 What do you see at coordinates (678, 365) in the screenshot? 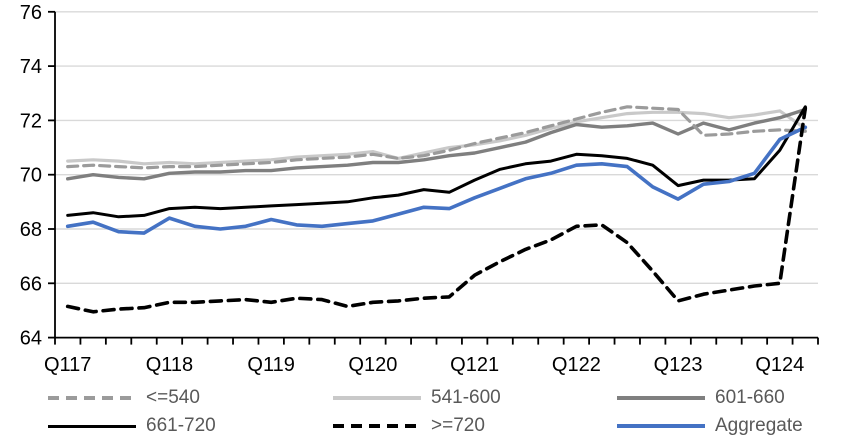
I see `x-axis-label: Q123` at bounding box center [678, 365].